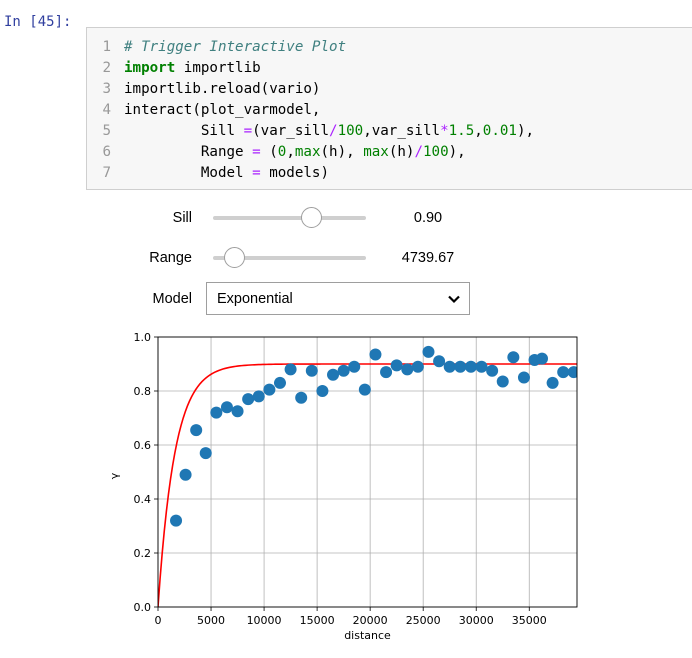 The width and height of the screenshot is (692, 658). Describe the element at coordinates (211, 620) in the screenshot. I see `x-tick-label: 5000` at that location.